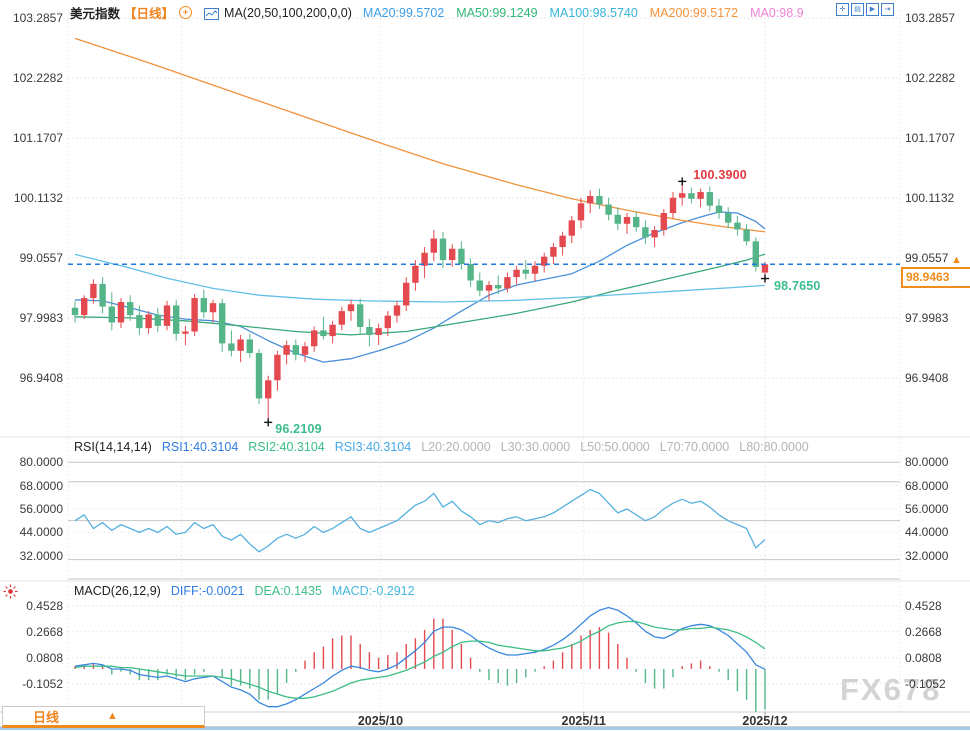 The image size is (970, 731). Describe the element at coordinates (923, 605) in the screenshot. I see `y-axis-label-right: 0.4528` at that location.